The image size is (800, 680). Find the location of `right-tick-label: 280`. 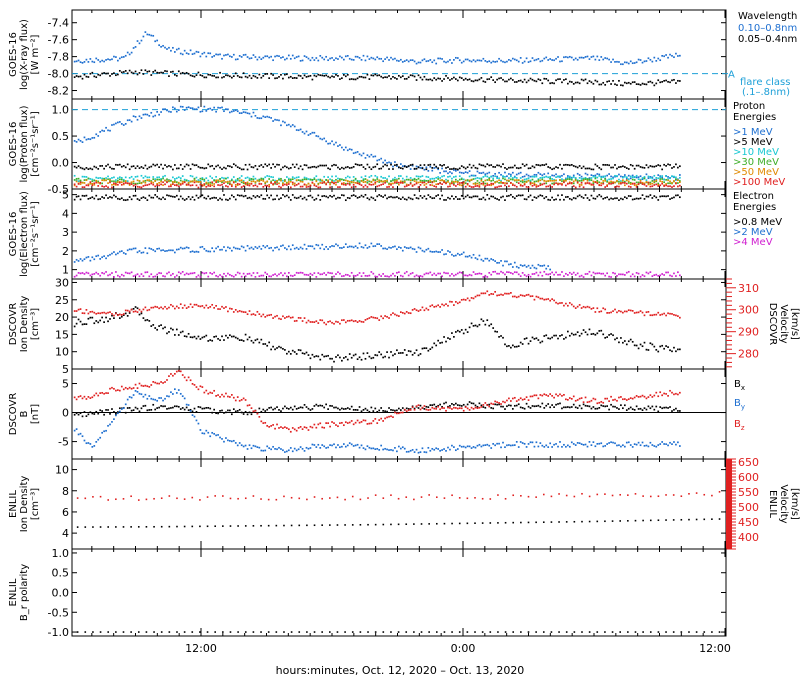

right-tick-label: 280 is located at coordinates (748, 354).